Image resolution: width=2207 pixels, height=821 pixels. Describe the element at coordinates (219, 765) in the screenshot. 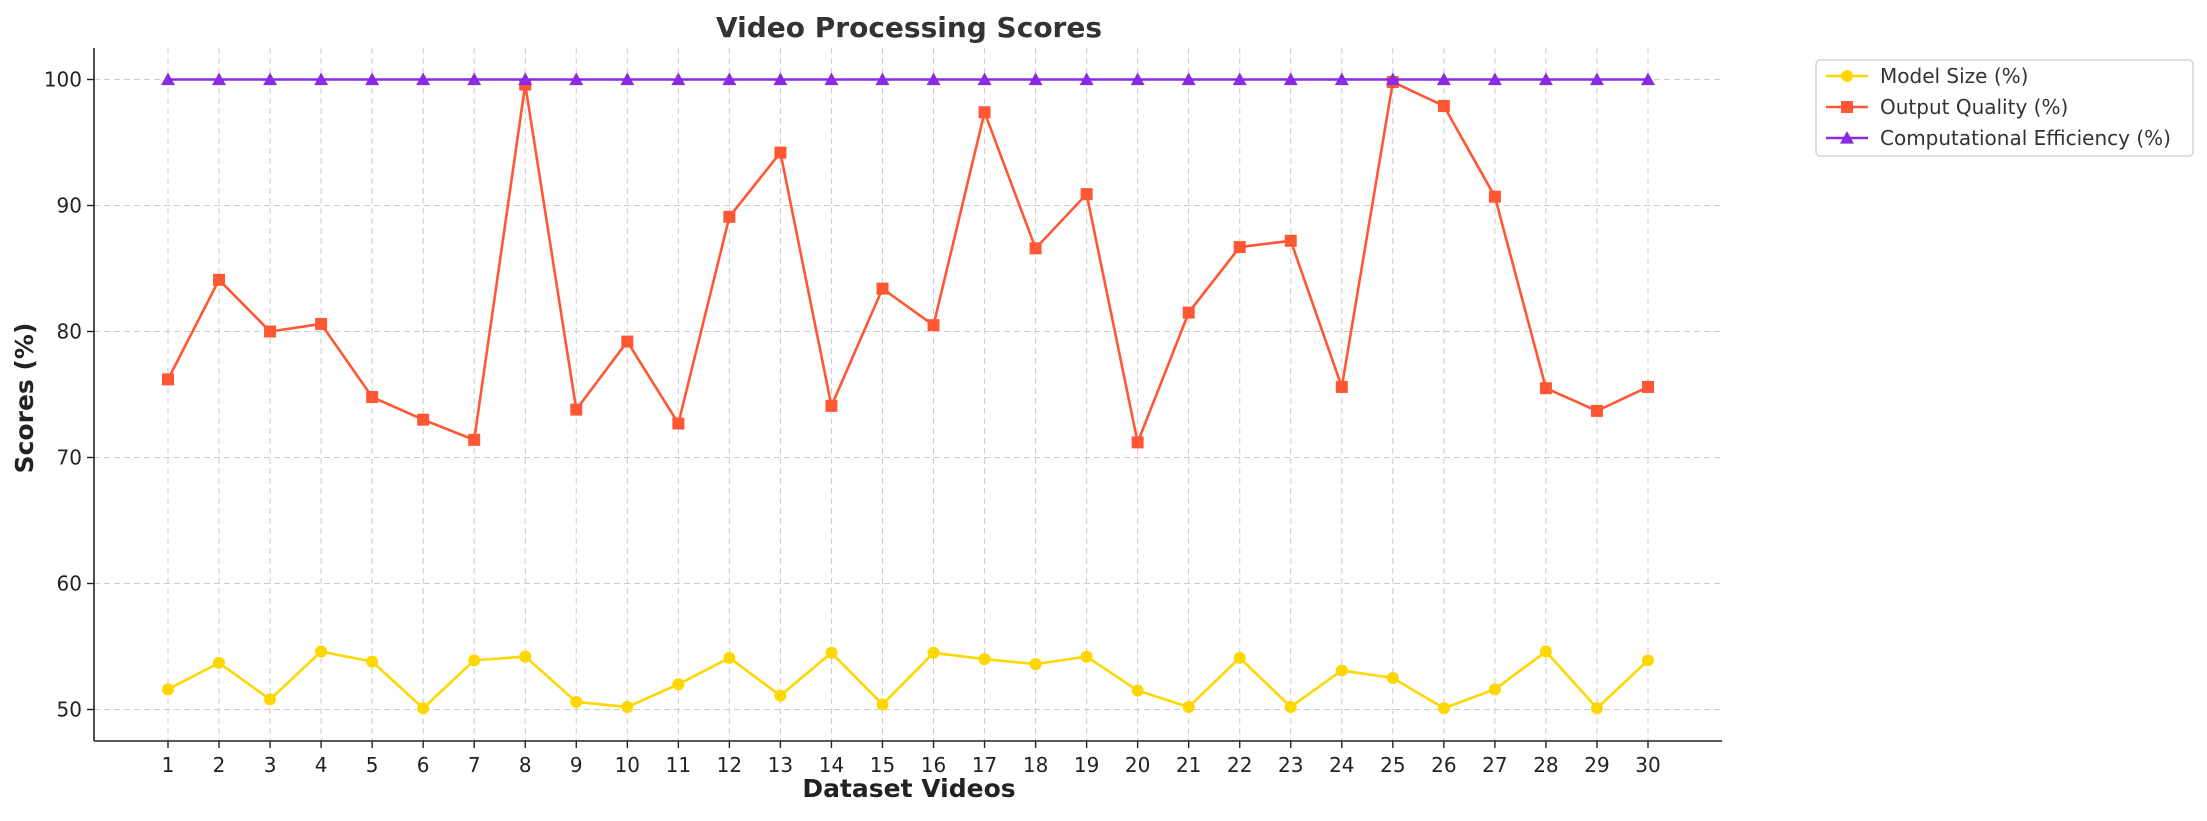

I see `x-tick-label: 2` at that location.